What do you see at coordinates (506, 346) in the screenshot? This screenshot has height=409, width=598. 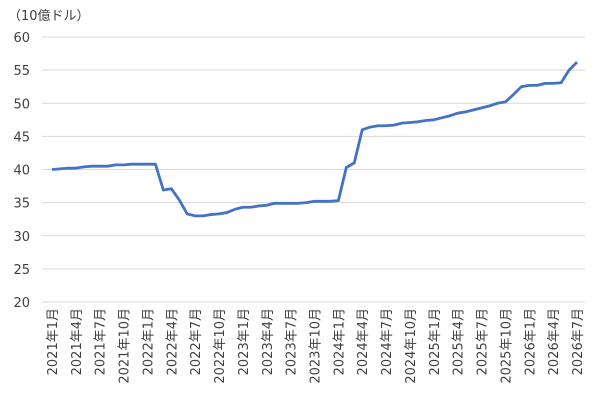 I see `x-tick-label: 2025年10月` at bounding box center [506, 346].